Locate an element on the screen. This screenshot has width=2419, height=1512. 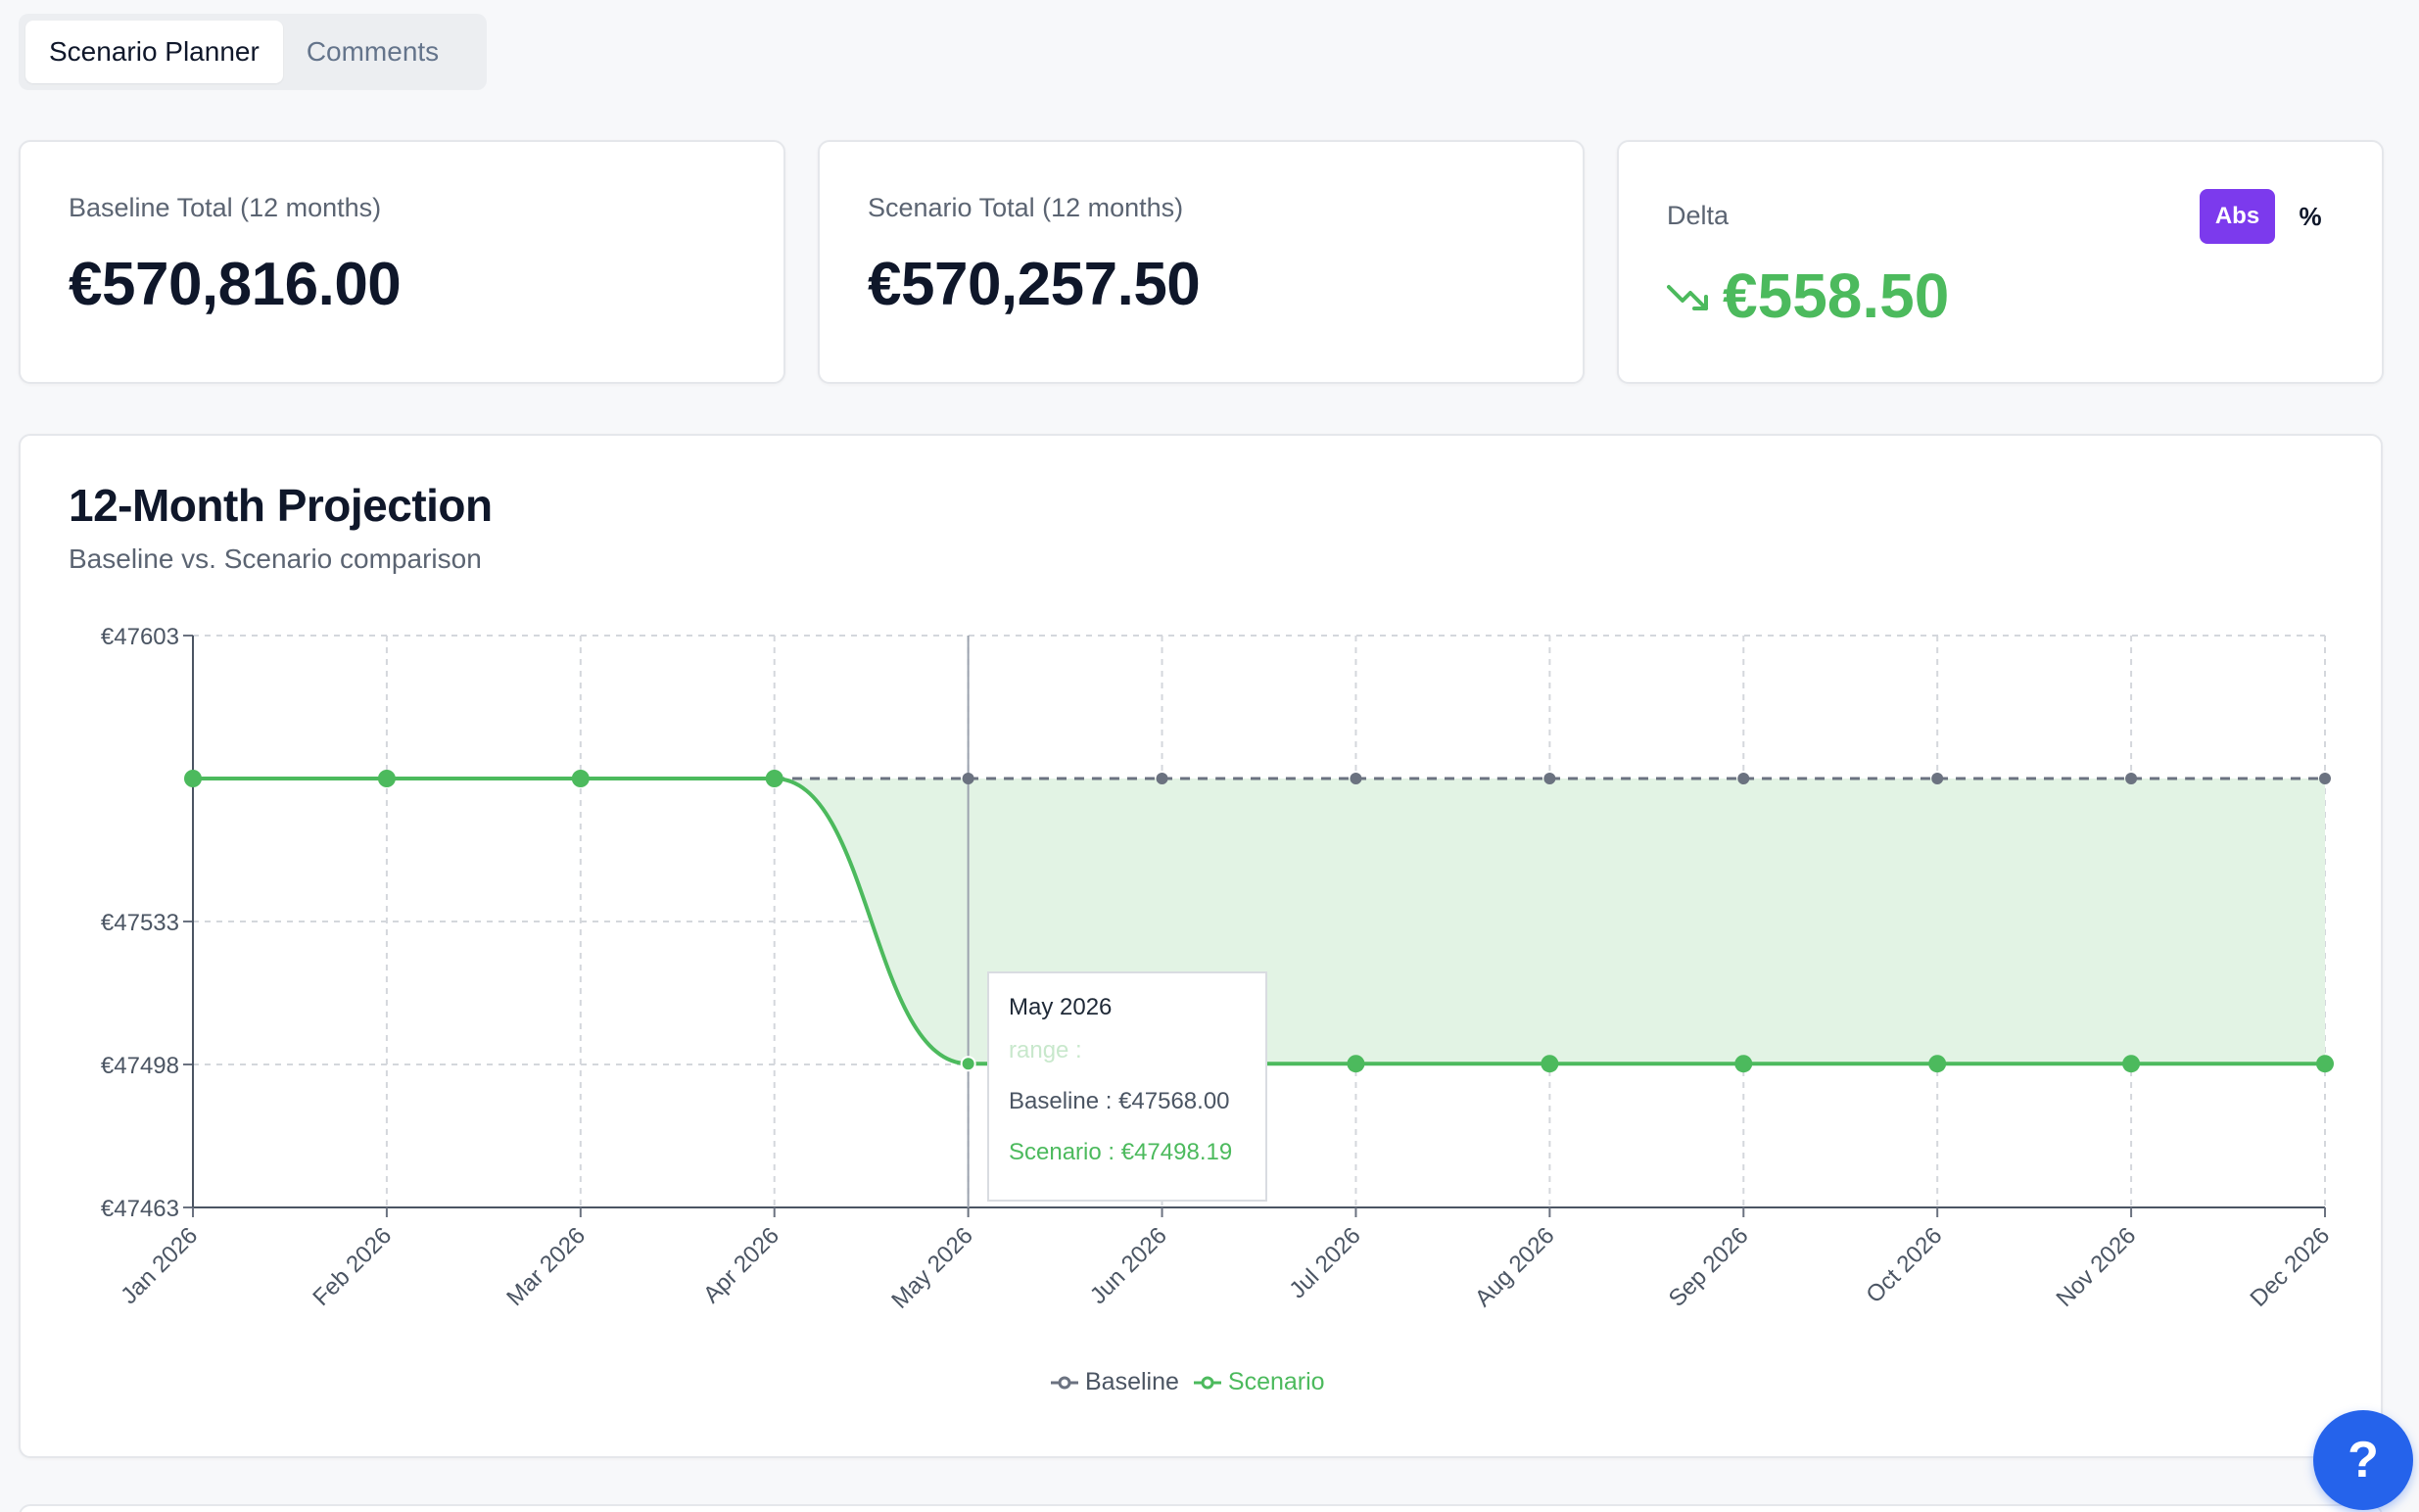
trending-down-icon is located at coordinates (1687, 297).